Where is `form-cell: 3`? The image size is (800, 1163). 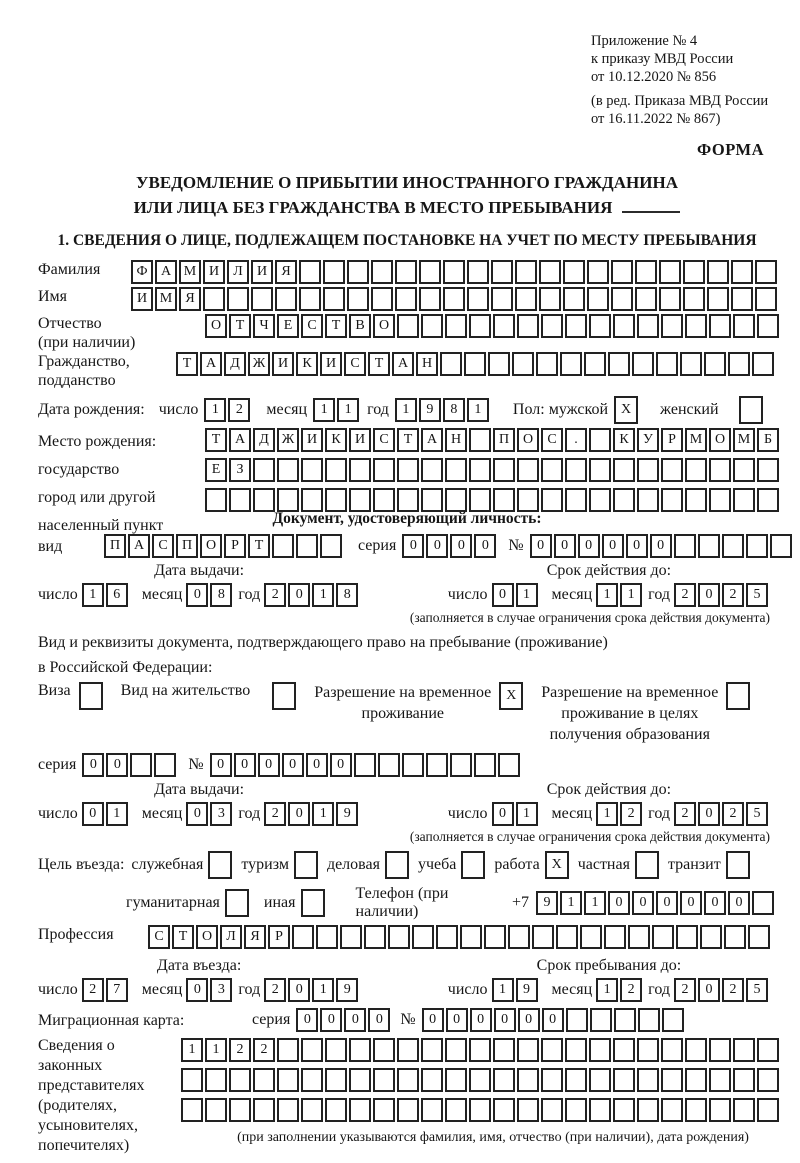
form-cell: 3 is located at coordinates (221, 814).